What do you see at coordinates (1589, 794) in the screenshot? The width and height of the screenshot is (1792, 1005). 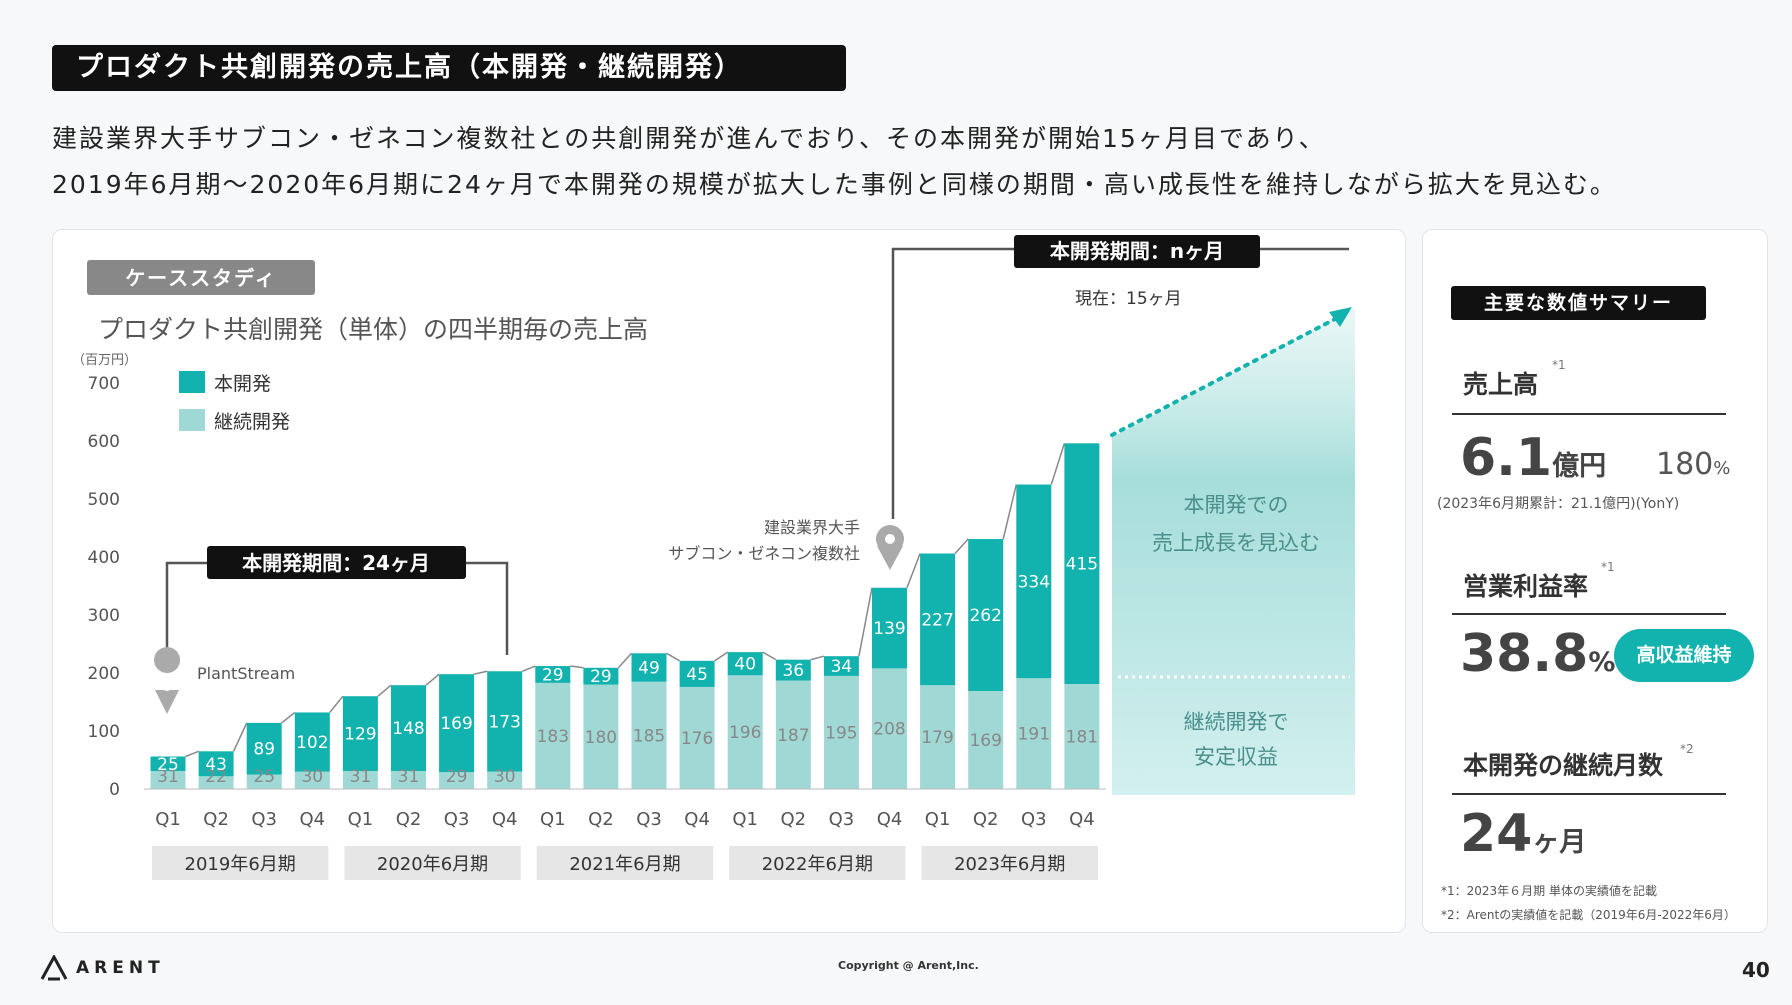 I see `months-divider` at bounding box center [1589, 794].